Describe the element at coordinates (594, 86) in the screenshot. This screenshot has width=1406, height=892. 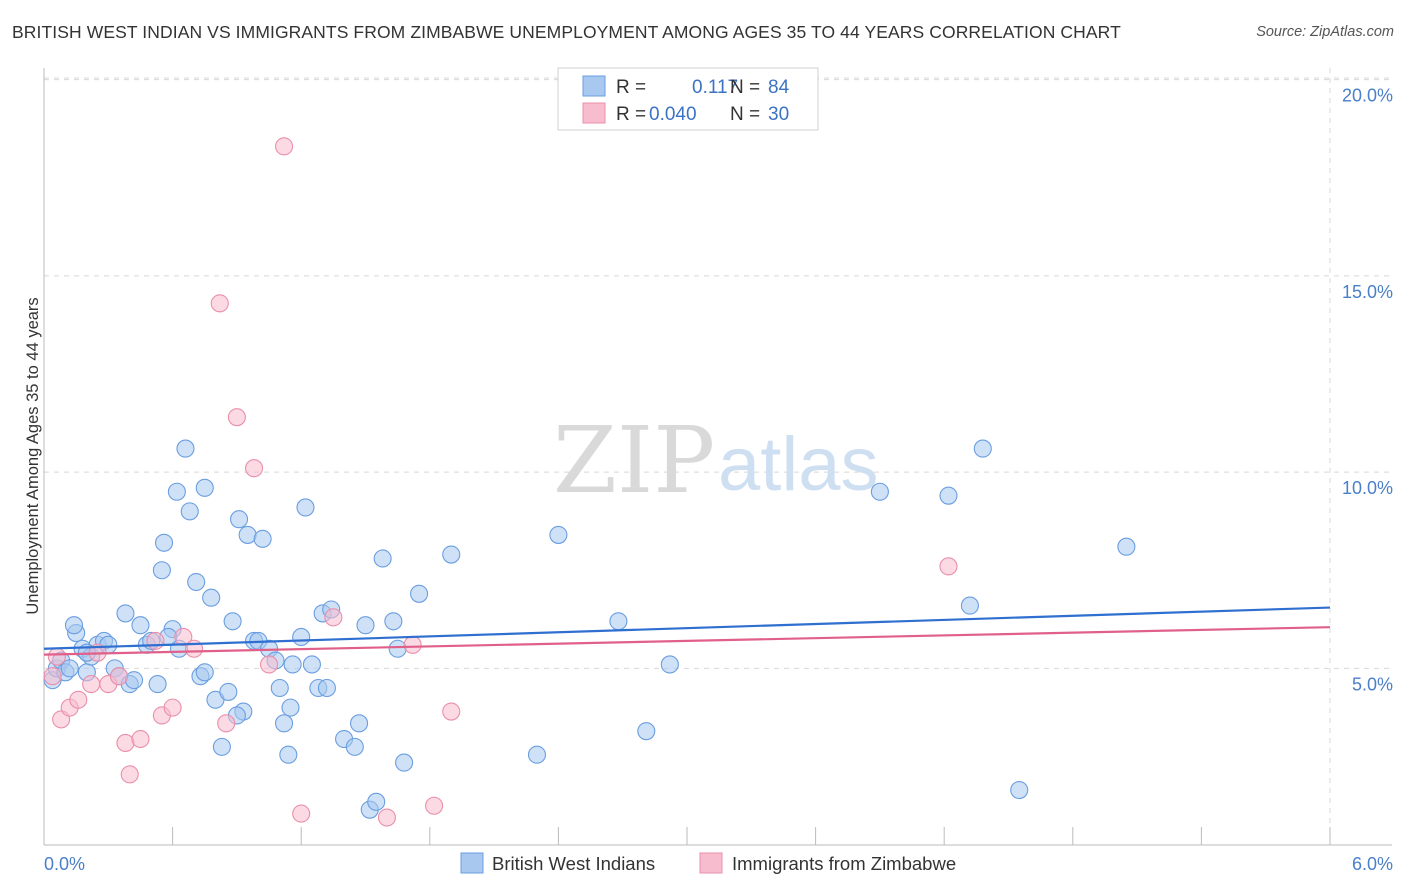
I see `legend-swatch-blue` at that location.